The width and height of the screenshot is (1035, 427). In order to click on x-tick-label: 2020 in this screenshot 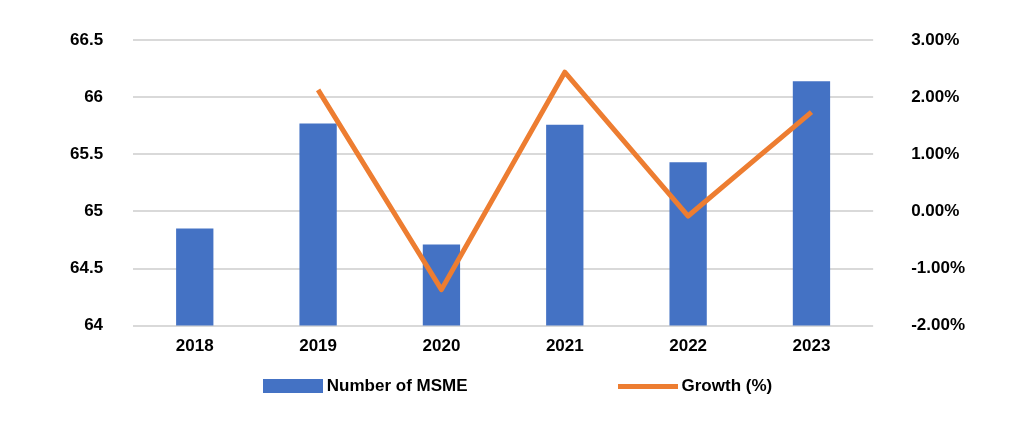, I will do `click(441, 346)`.